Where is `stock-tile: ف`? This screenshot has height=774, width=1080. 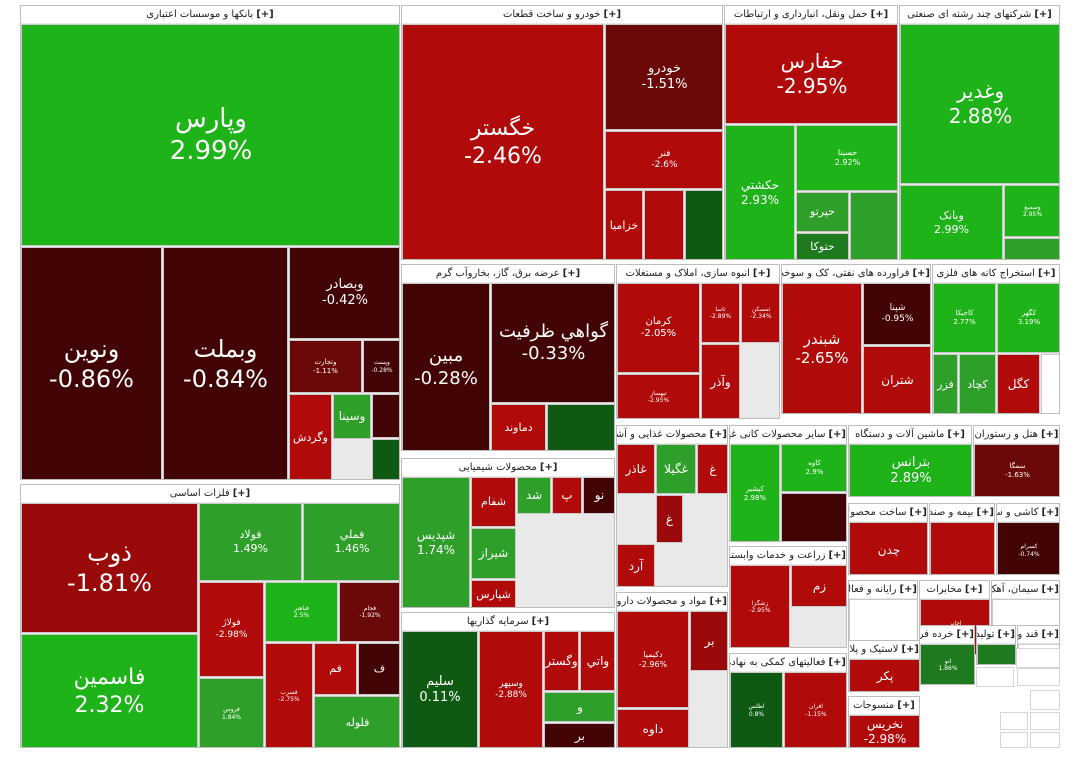
stock-tile: ف is located at coordinates (378, 669).